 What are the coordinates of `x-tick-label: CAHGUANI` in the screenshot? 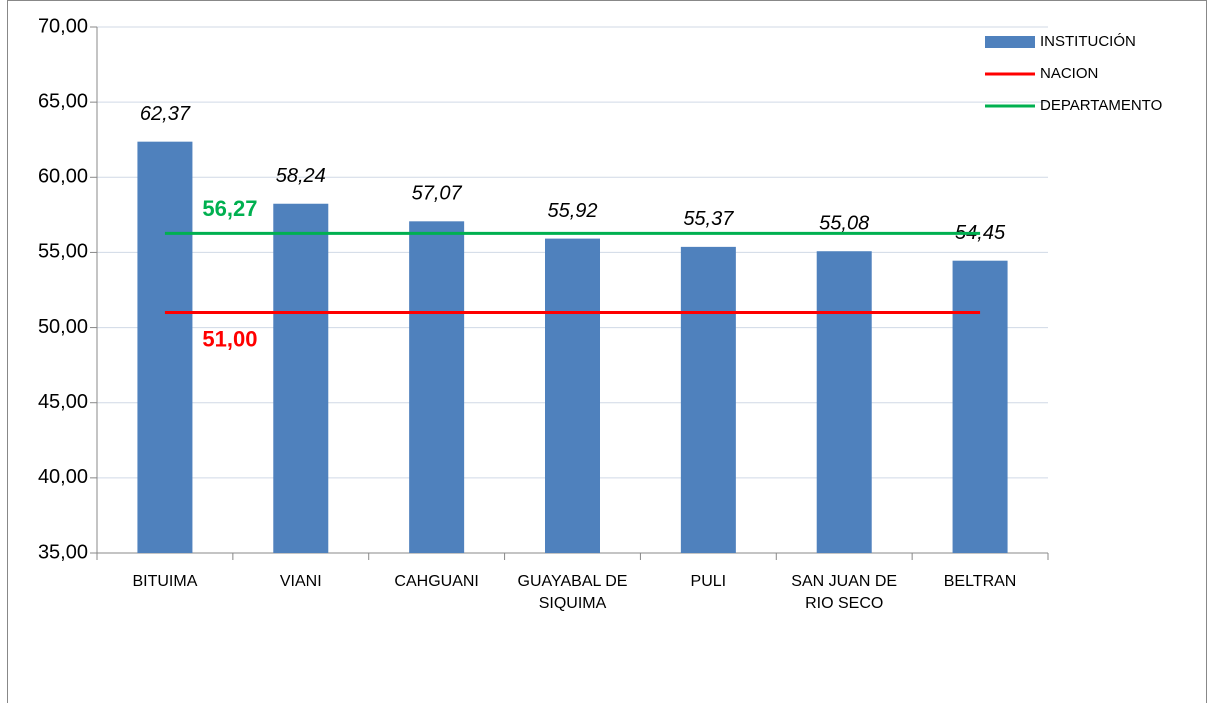 It's located at (436, 581).